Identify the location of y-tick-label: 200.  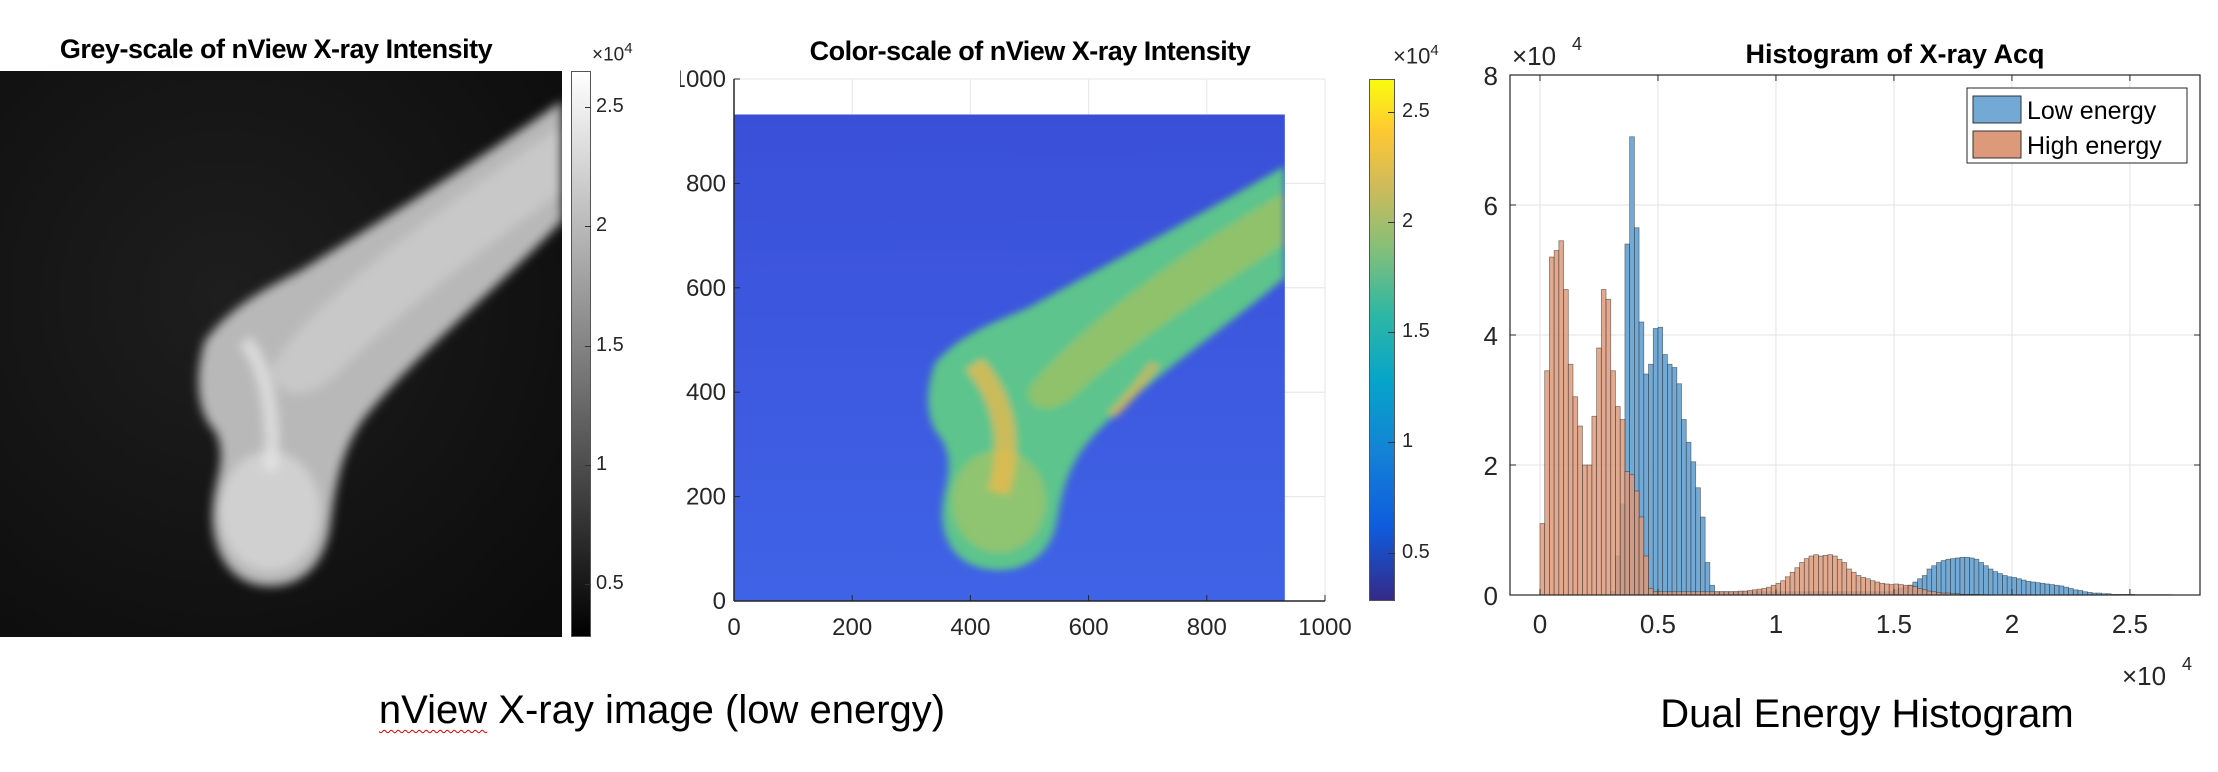
(706, 497).